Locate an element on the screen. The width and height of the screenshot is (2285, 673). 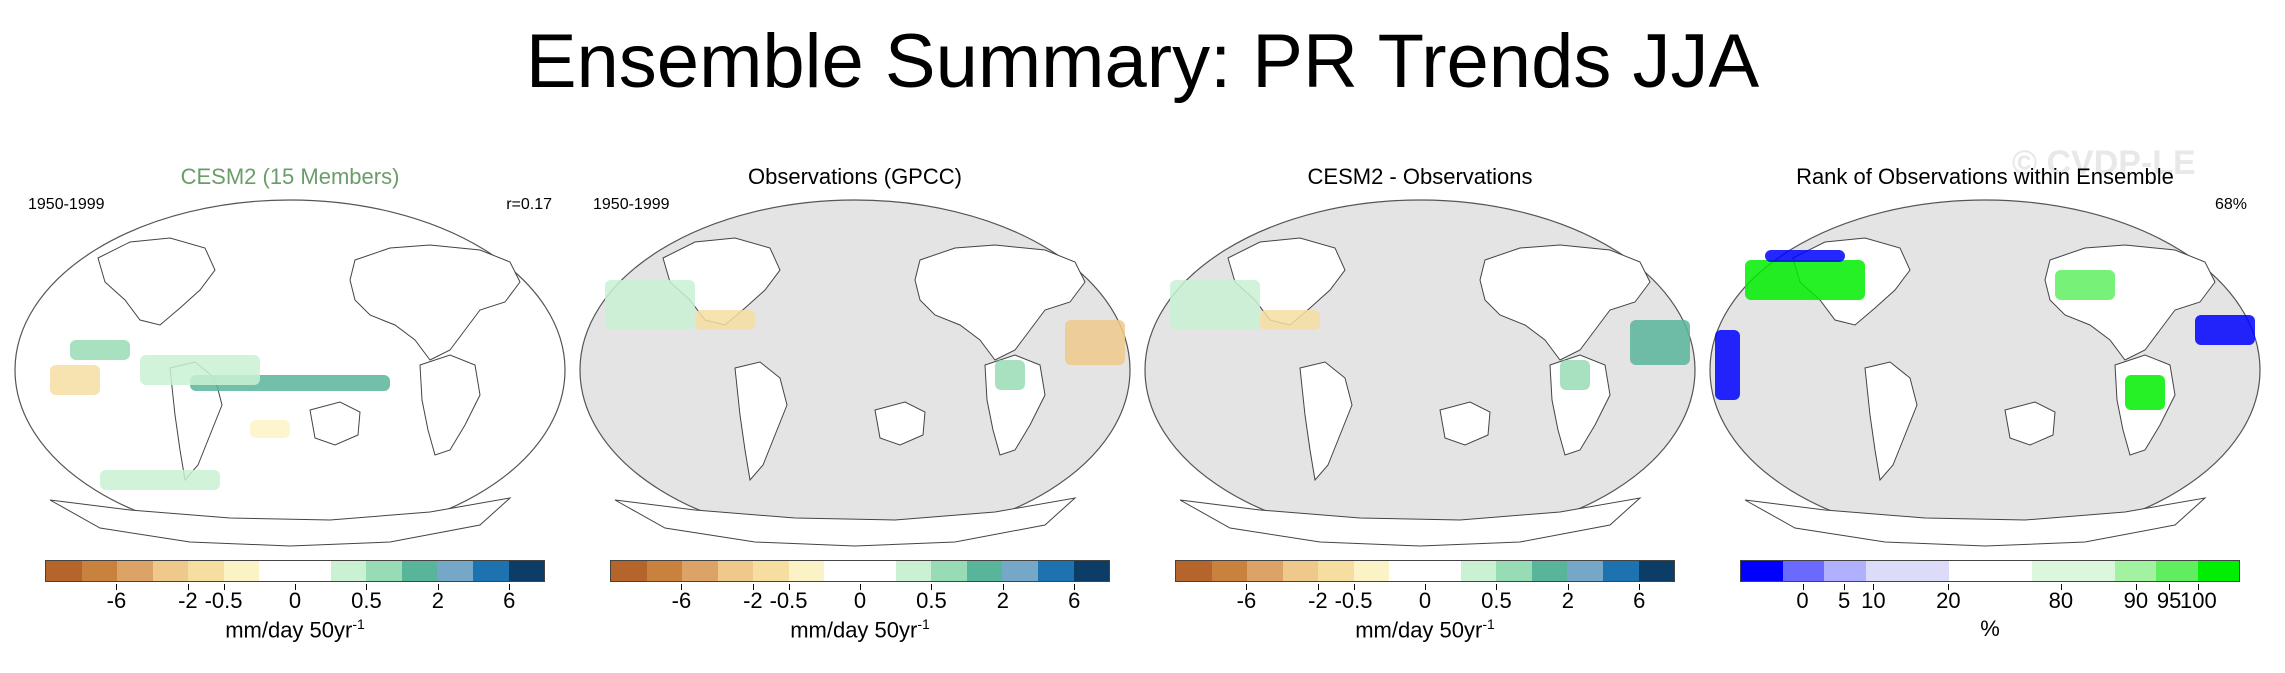
colorbar-tick-label: 95 is located at coordinates (2169, 600).